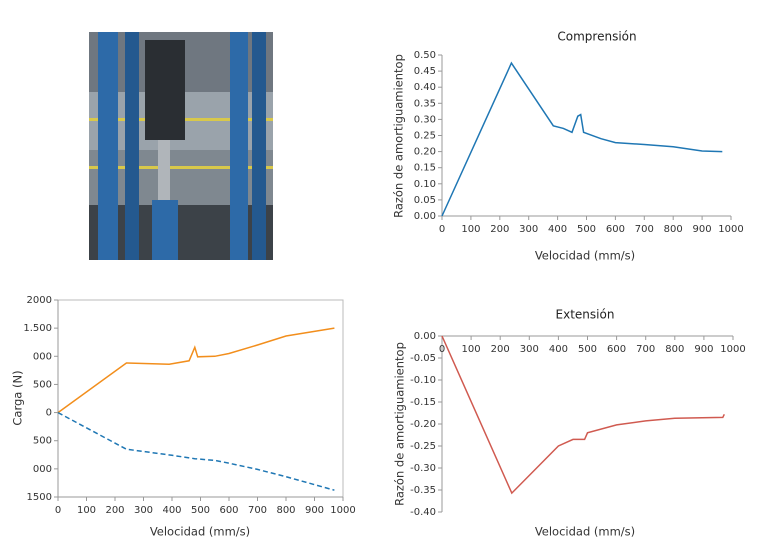 The width and height of the screenshot is (770, 560). I want to click on plot-frame, so click(200, 398).